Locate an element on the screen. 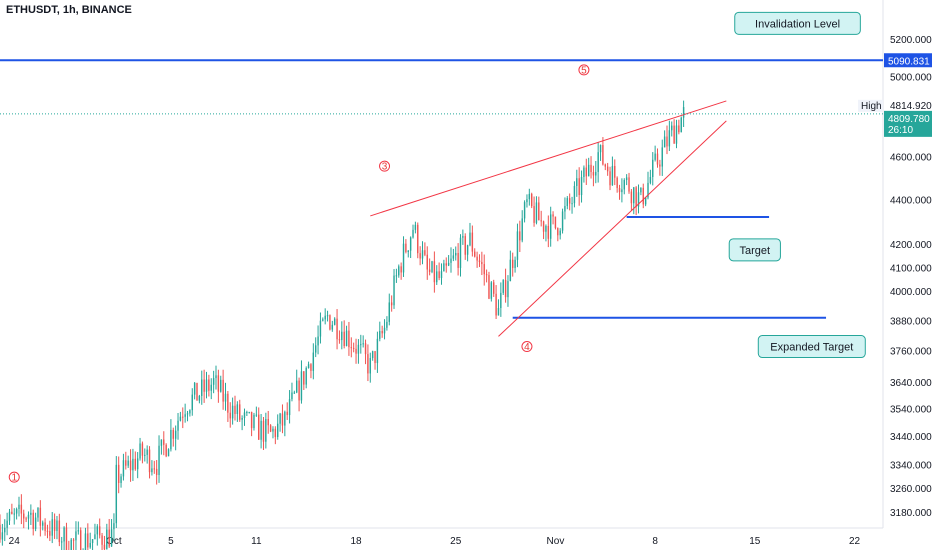 The image size is (932, 550). lower-wedge-line is located at coordinates (612, 228).